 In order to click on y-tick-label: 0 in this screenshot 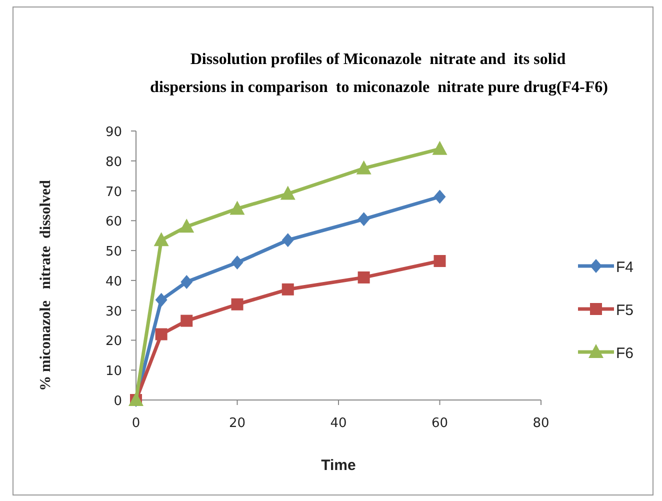, I will do `click(118, 401)`.